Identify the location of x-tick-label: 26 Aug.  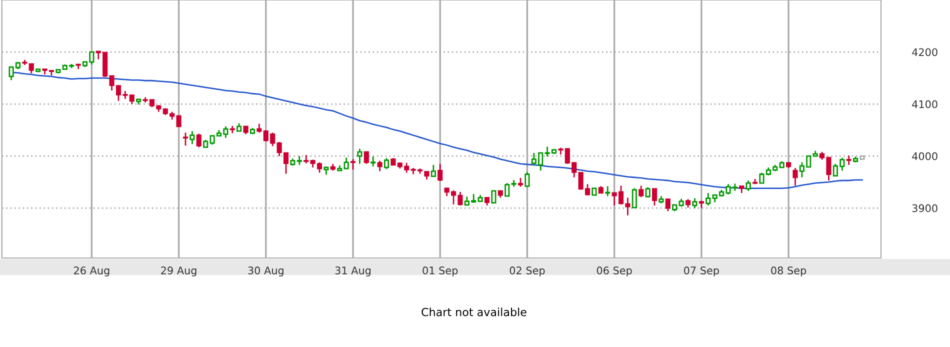
(92, 271).